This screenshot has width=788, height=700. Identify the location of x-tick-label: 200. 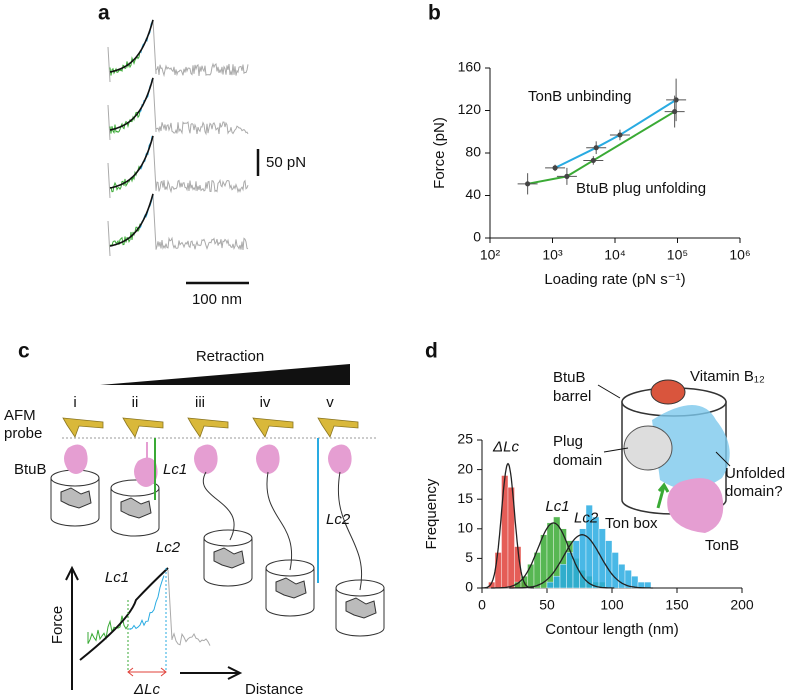
(742, 605).